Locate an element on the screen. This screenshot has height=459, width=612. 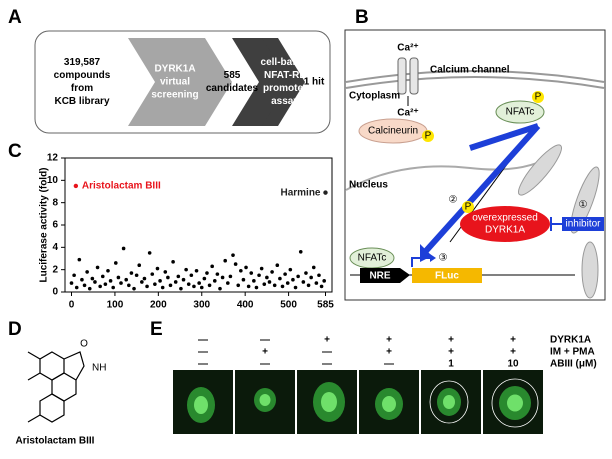
nfatc is located at coordinates (520, 112).